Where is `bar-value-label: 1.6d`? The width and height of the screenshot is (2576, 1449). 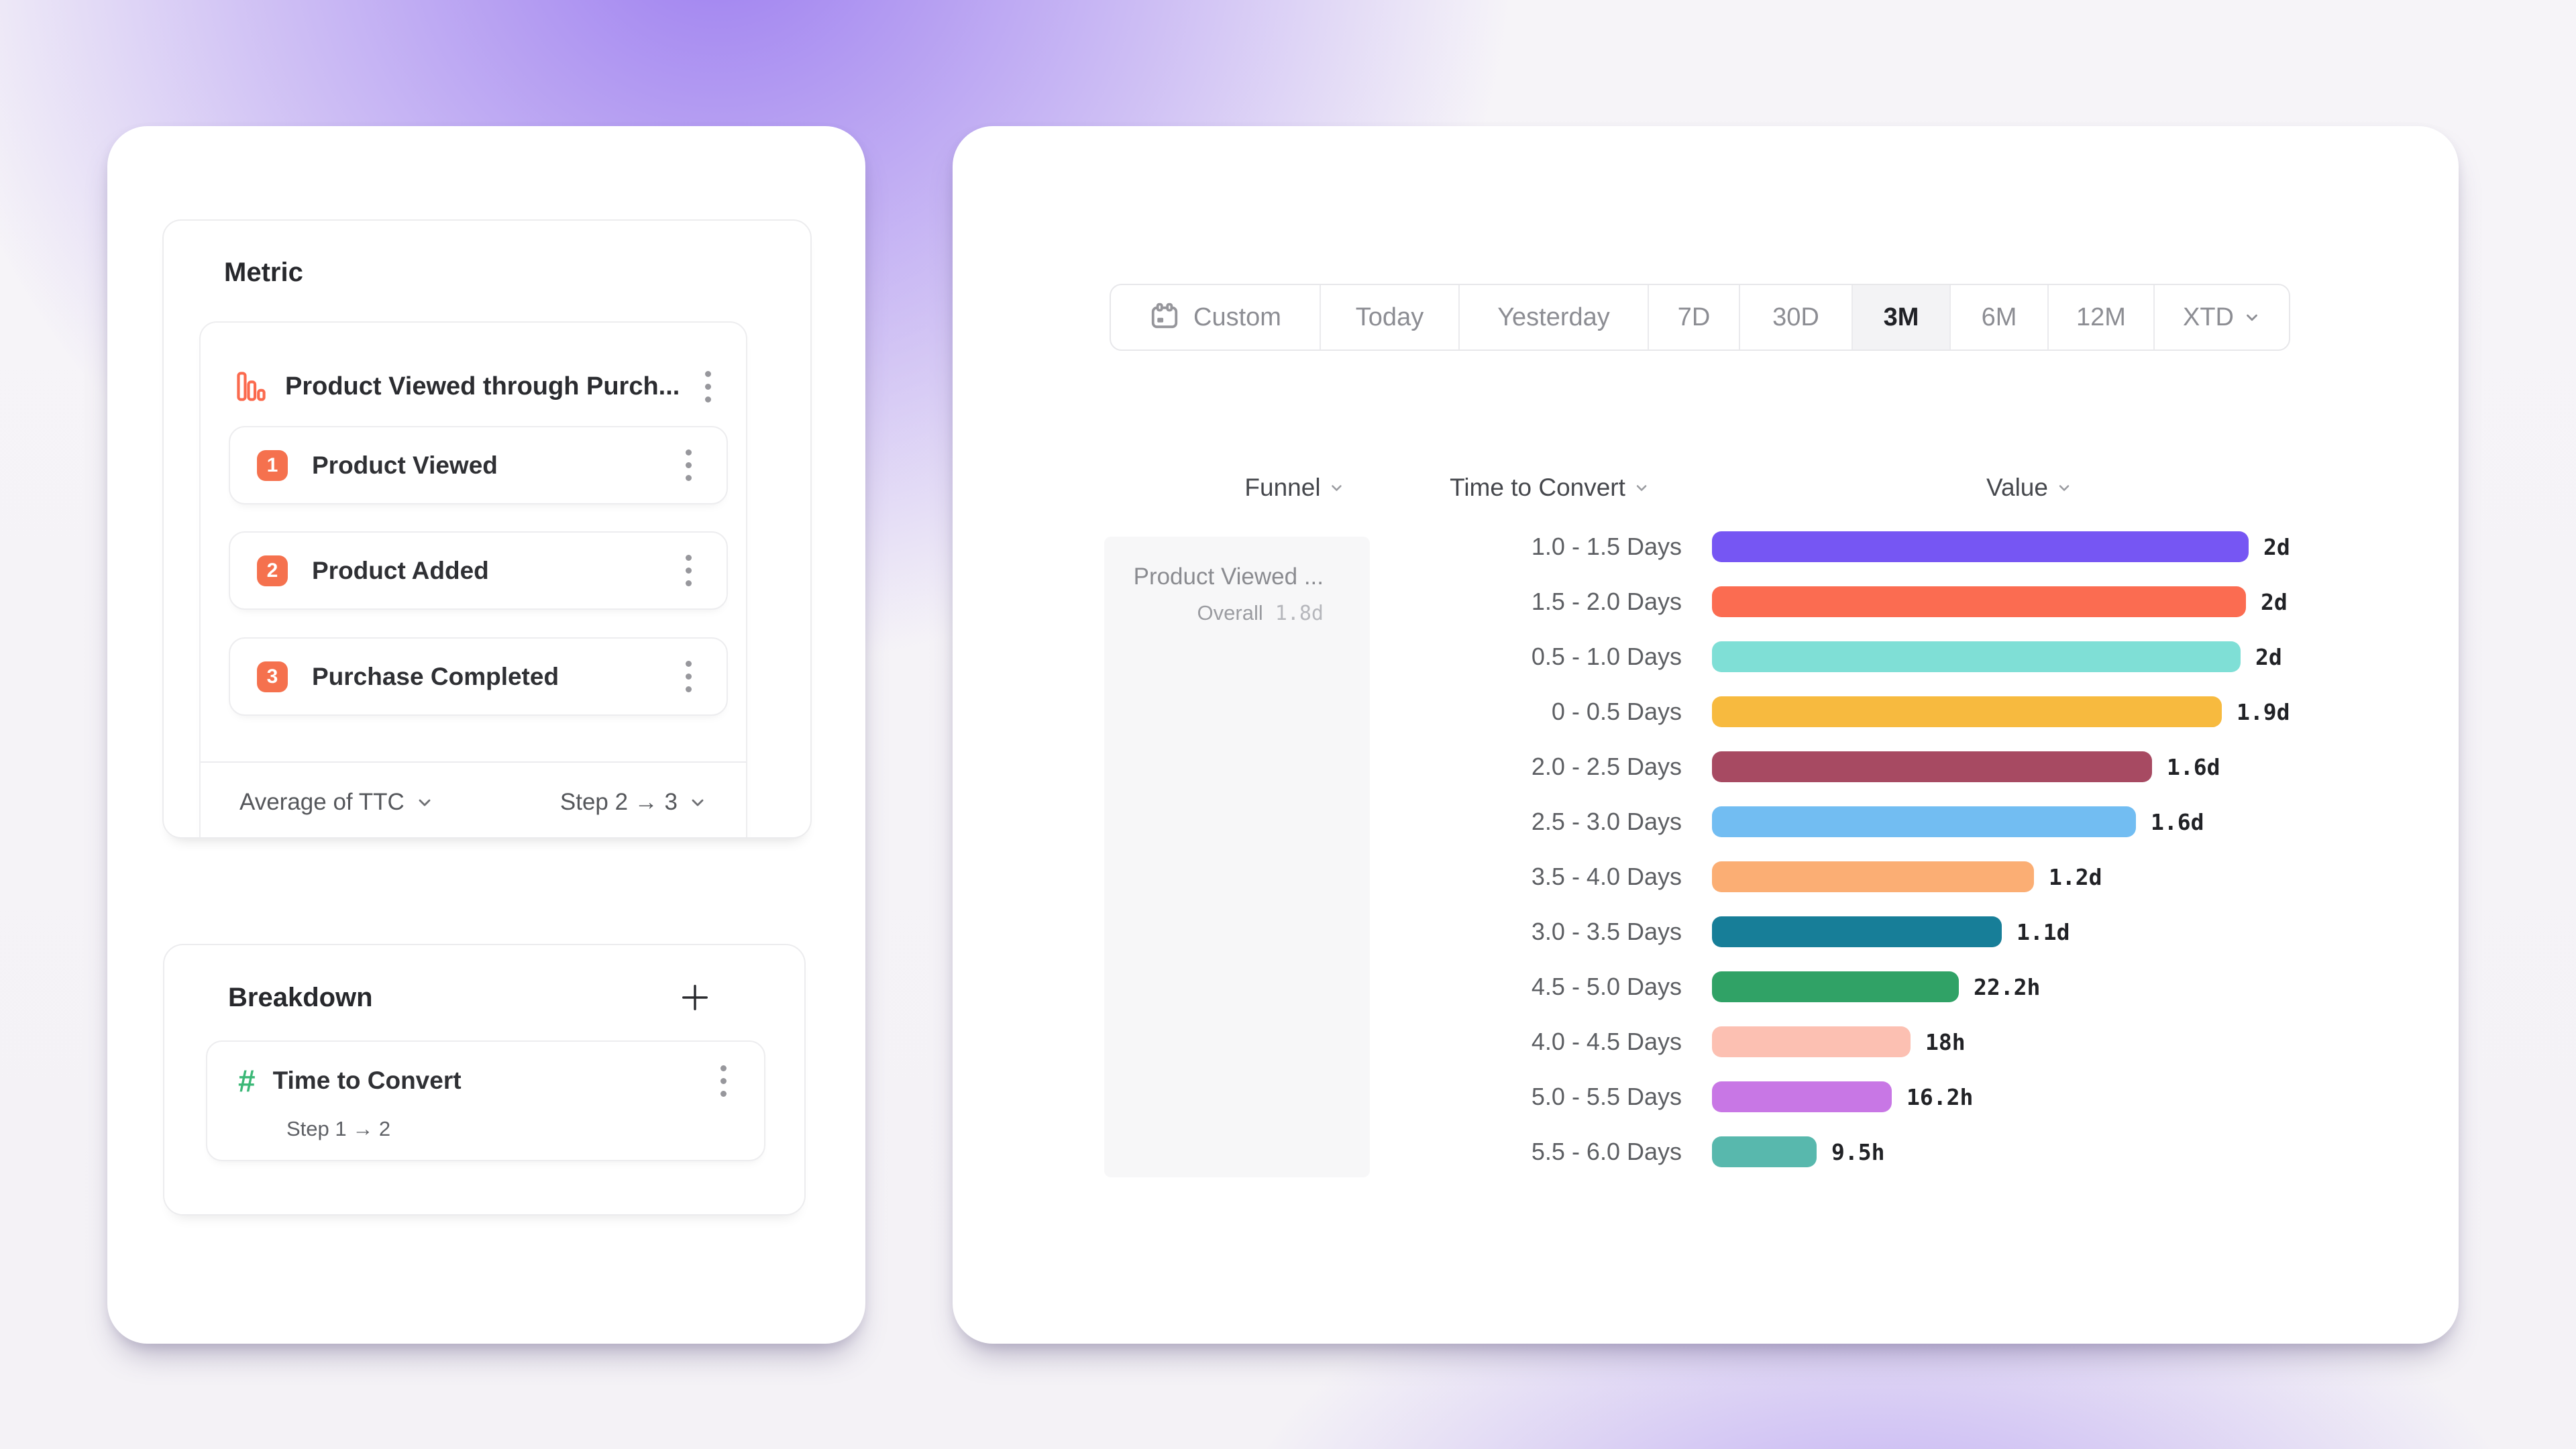
bar-value-label: 1.6d is located at coordinates (2193, 766).